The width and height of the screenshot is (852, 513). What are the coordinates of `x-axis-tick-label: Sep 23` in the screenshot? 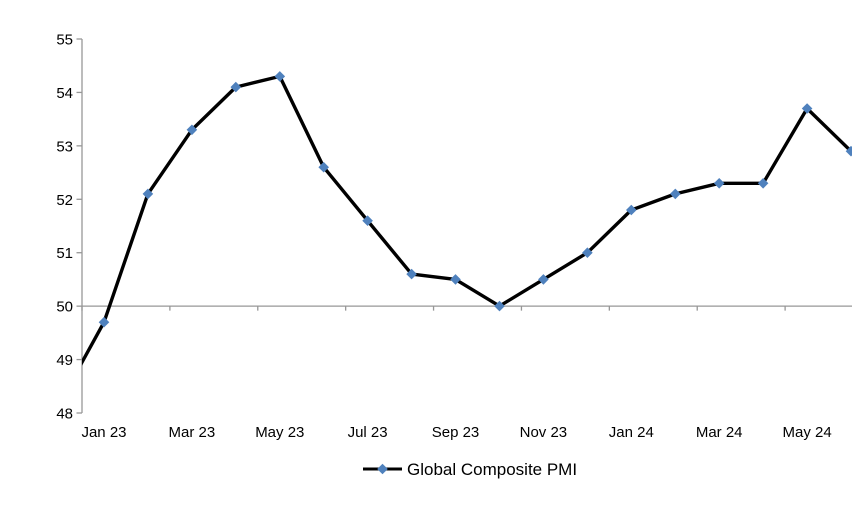 It's located at (456, 432).